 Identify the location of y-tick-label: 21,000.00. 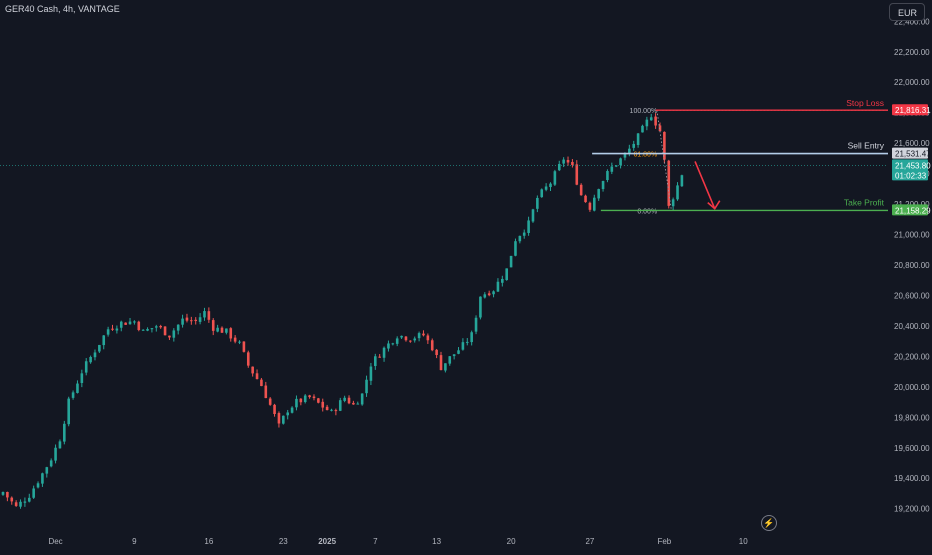
(912, 235).